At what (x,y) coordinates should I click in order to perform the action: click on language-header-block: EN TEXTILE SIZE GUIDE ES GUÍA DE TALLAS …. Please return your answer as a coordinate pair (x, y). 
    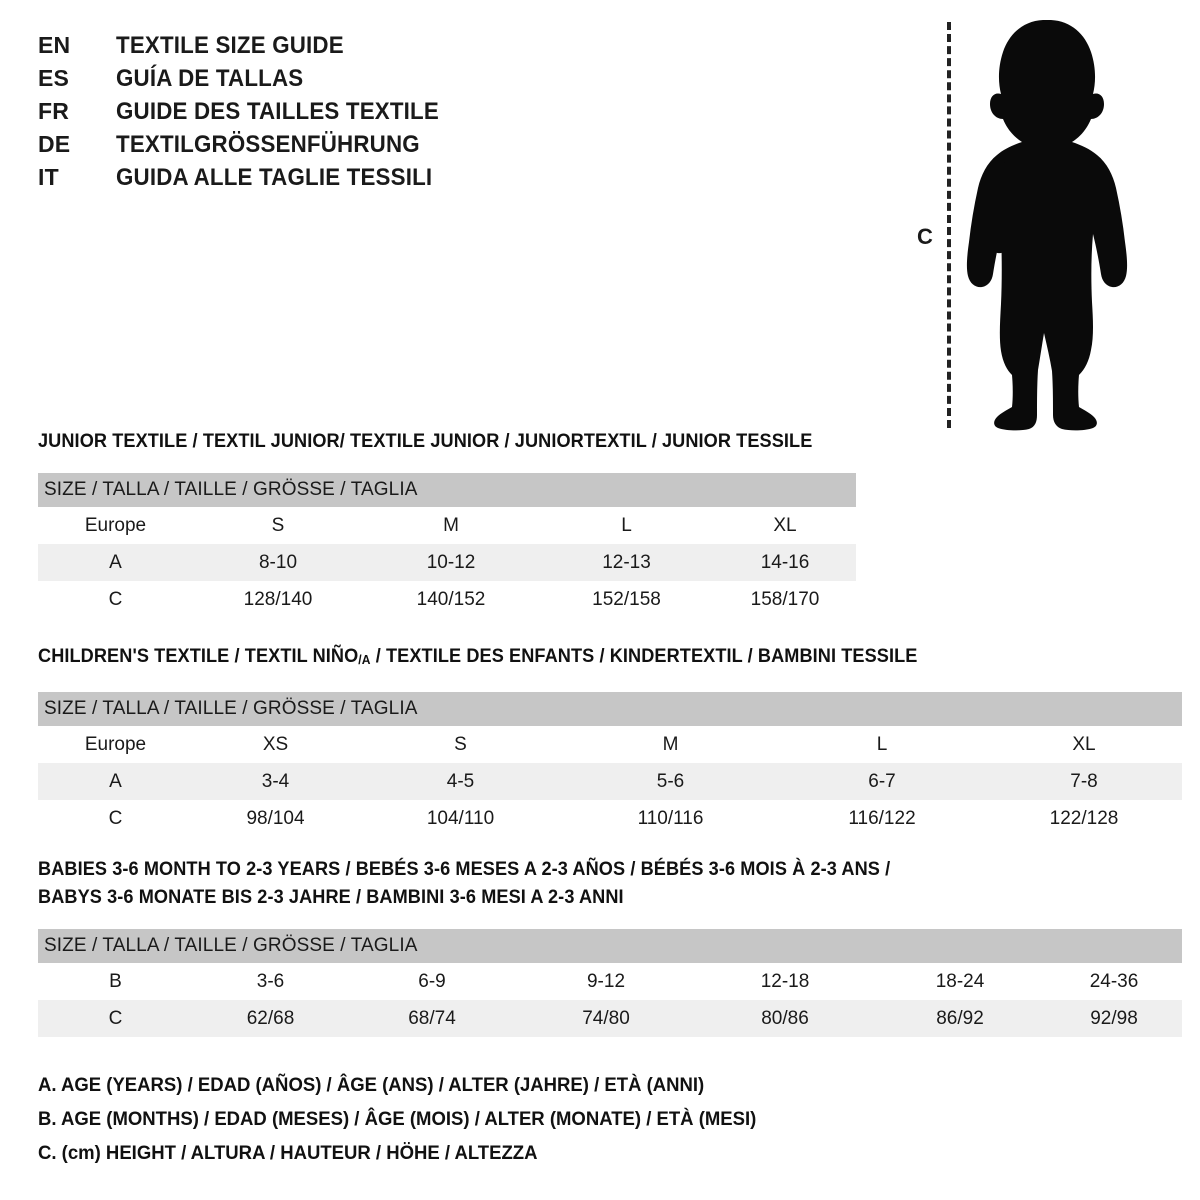
    Looking at the image, I should click on (318, 114).